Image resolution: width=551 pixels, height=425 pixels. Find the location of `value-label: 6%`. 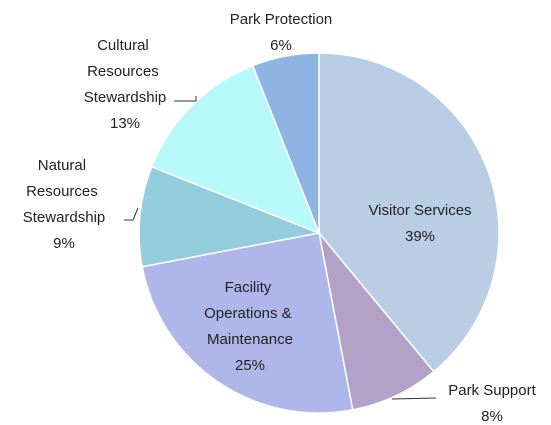

value-label: 6% is located at coordinates (281, 45).